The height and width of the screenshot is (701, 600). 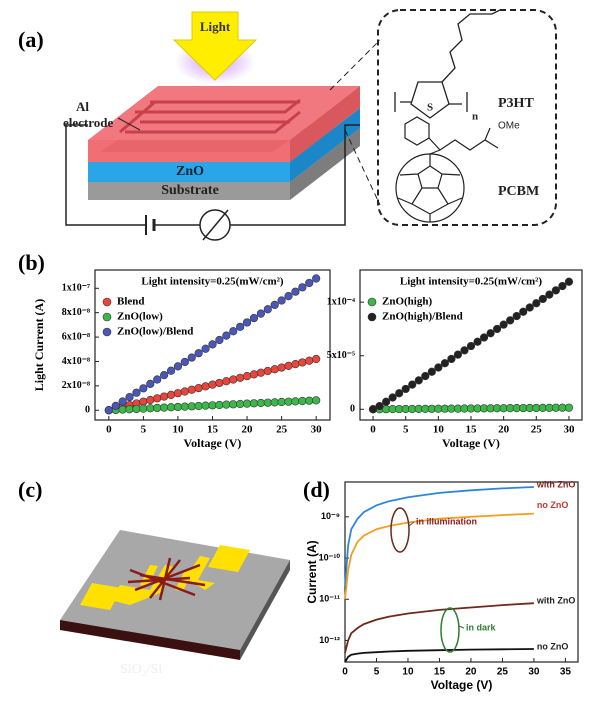 I want to click on sulfur-label: S, so click(x=430, y=108).